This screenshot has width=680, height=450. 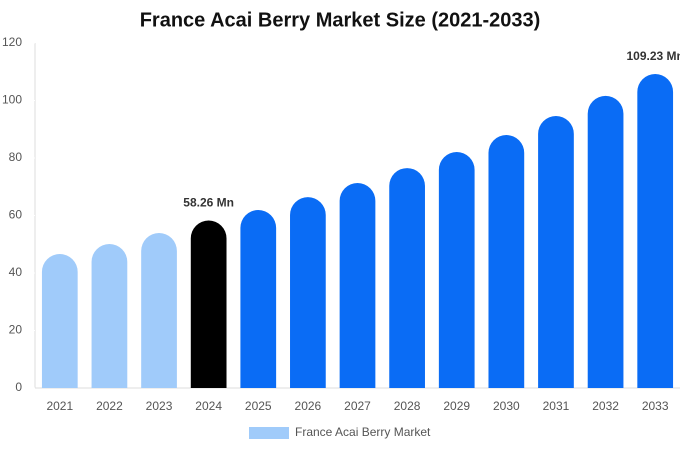 I want to click on x-tick-label: 2033, so click(x=655, y=406).